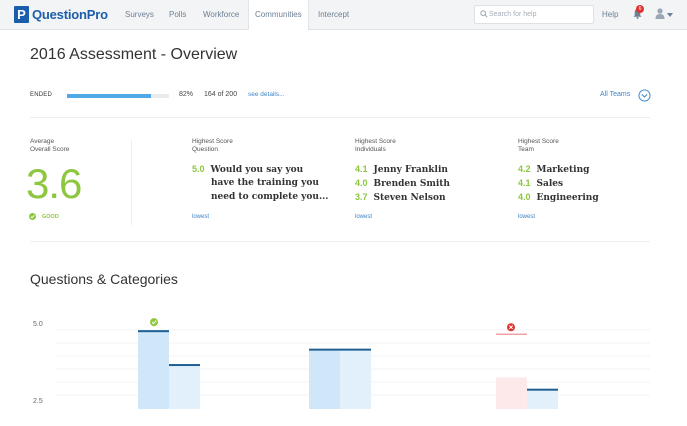  Describe the element at coordinates (524, 197) in the screenshot. I see `team-score: 4.0` at that location.